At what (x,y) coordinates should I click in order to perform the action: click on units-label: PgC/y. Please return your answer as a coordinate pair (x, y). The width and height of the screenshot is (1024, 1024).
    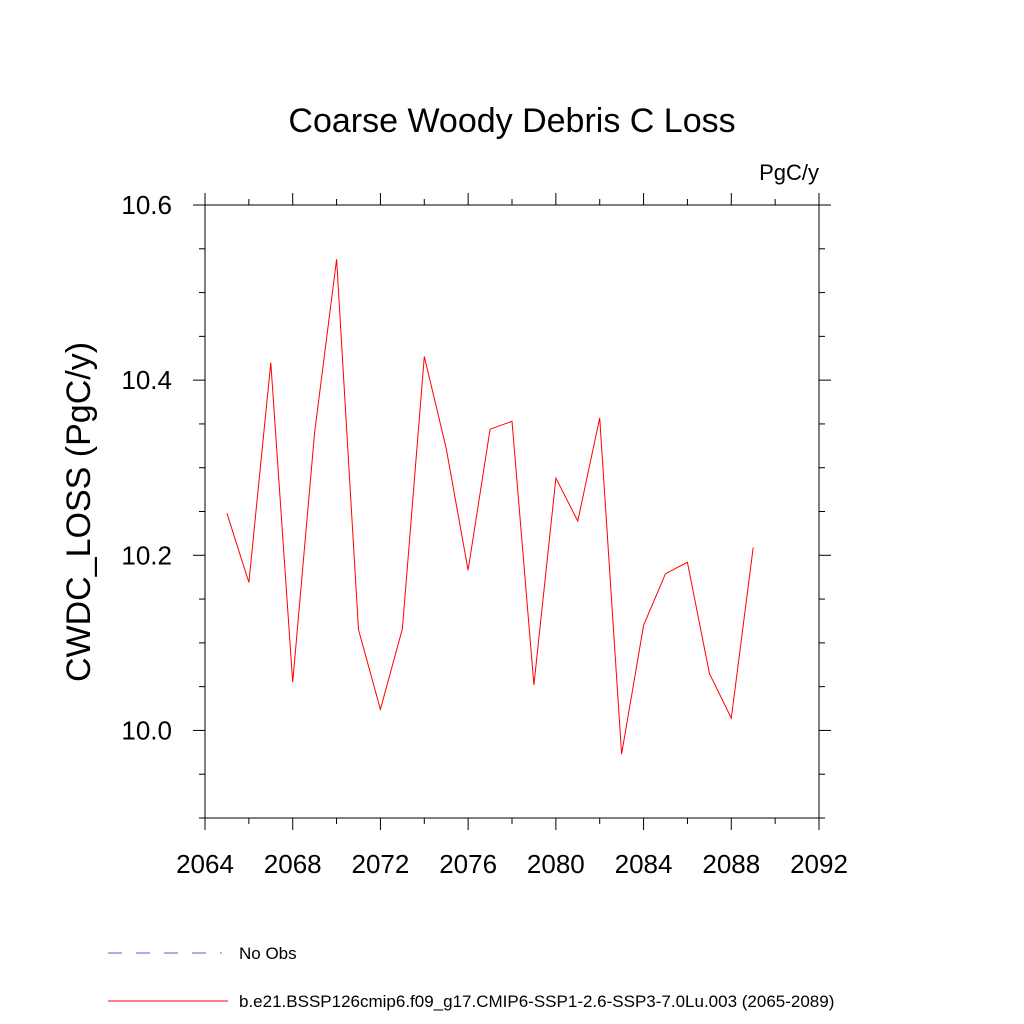
    Looking at the image, I should click on (789, 172).